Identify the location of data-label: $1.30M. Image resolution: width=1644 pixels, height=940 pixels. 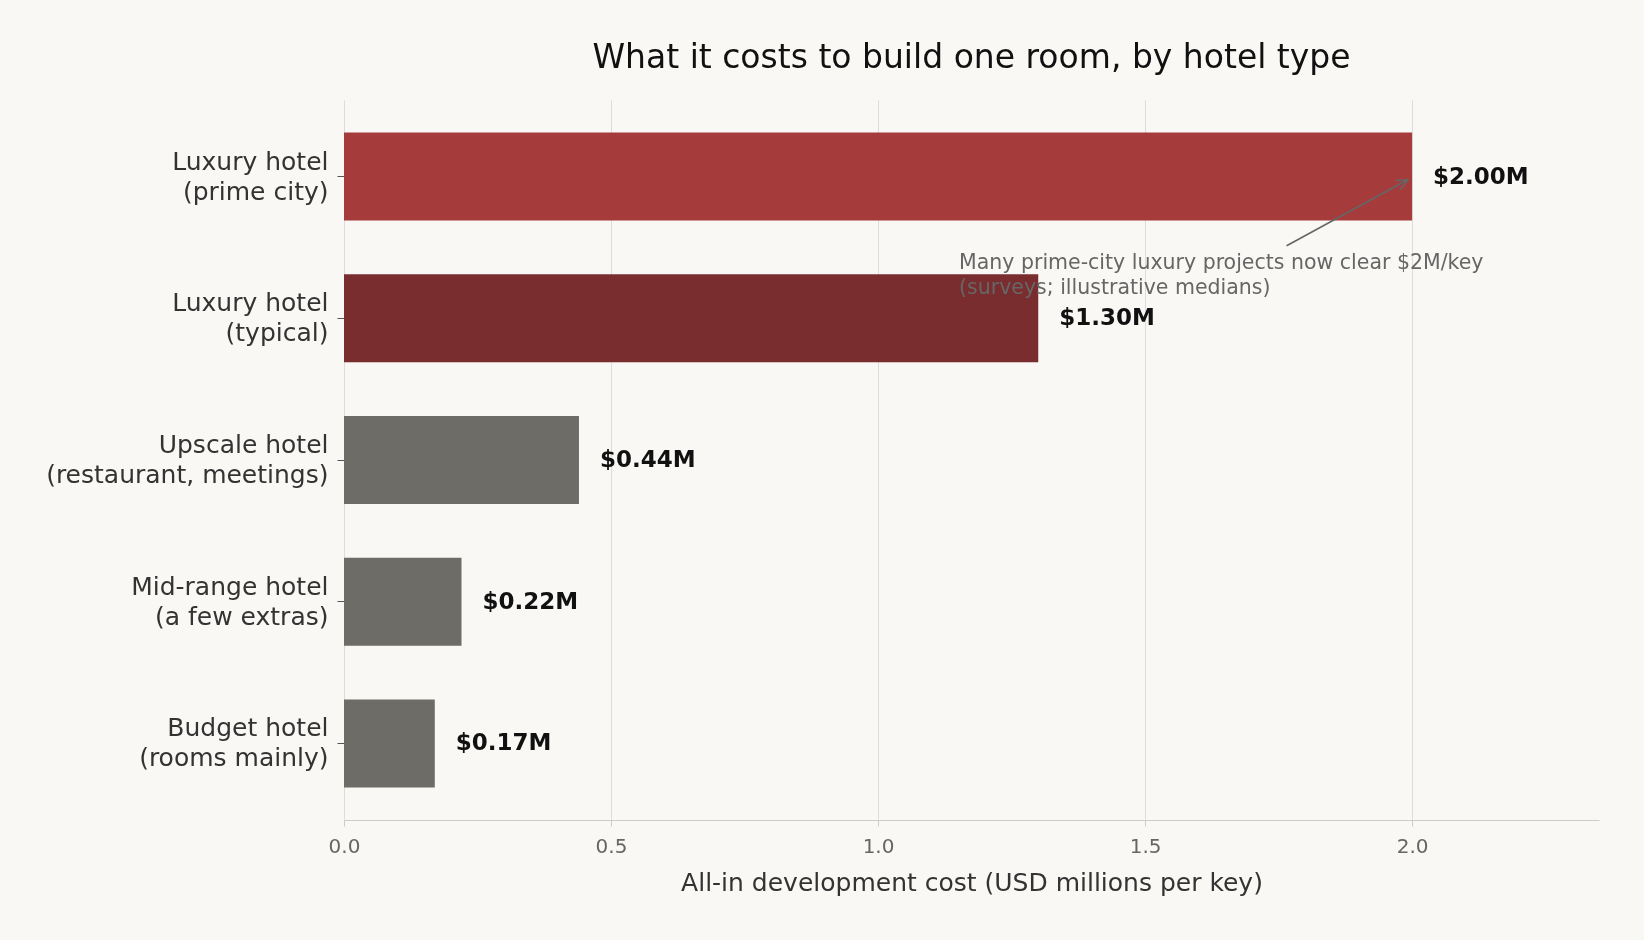
(1107, 317).